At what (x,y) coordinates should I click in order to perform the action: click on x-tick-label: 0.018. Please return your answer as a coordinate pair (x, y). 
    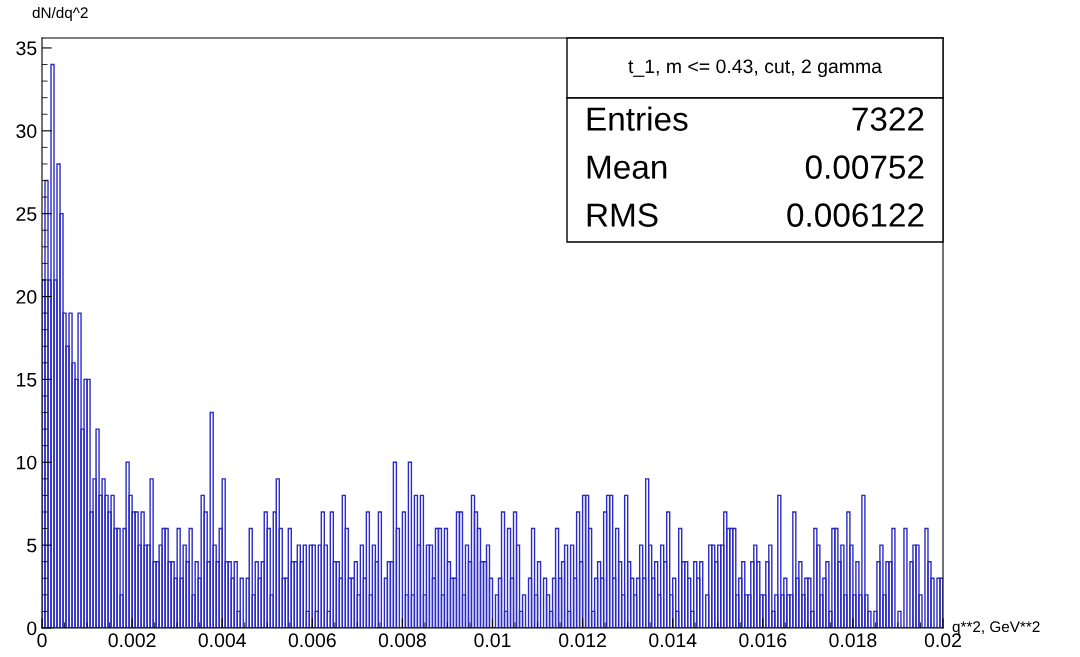
    Looking at the image, I should click on (853, 640).